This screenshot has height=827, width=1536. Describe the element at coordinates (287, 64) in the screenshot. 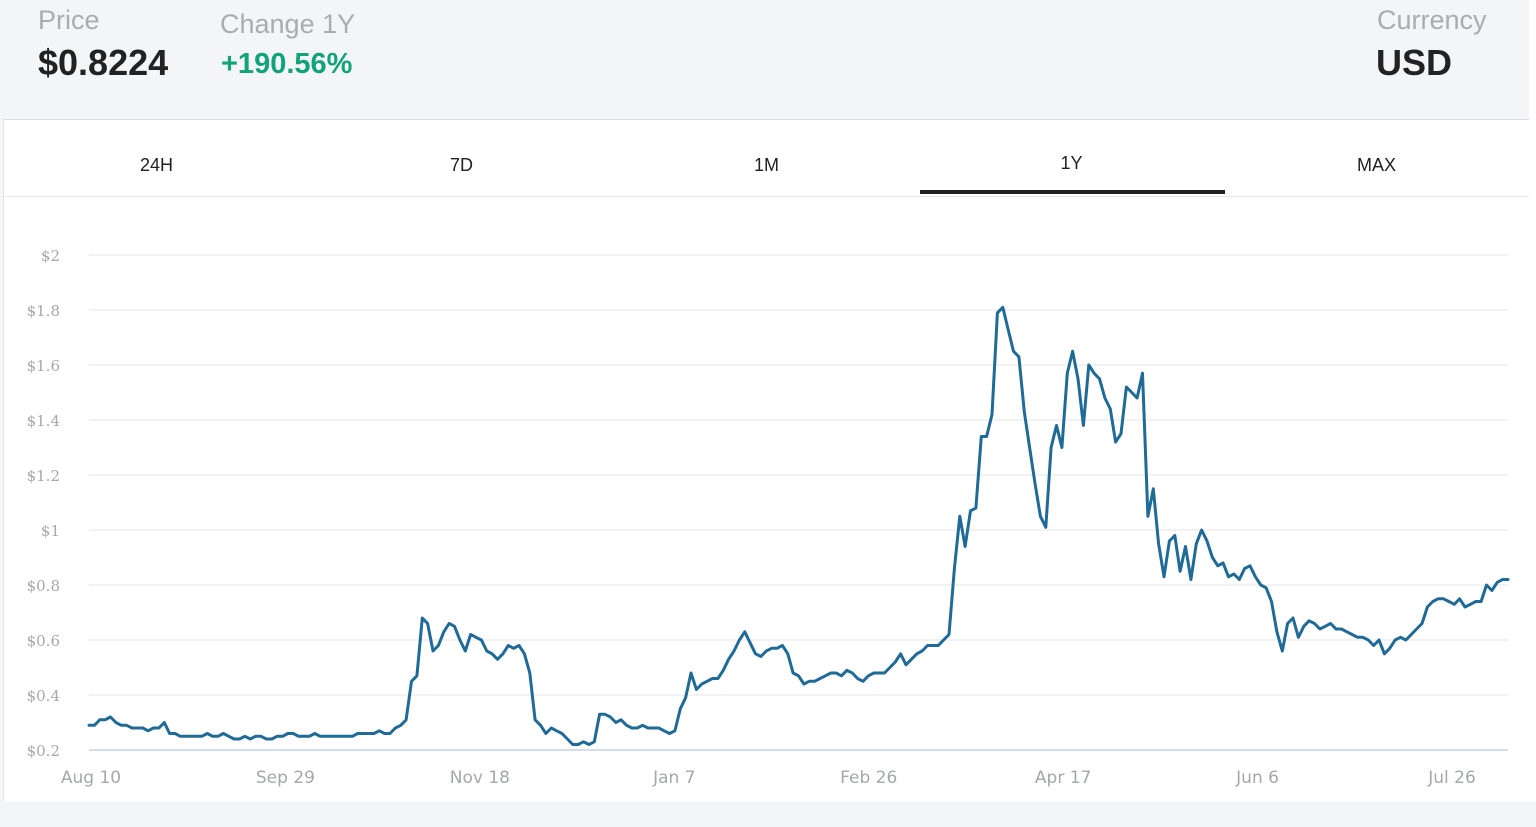

I see `change-value: +190.56%` at that location.